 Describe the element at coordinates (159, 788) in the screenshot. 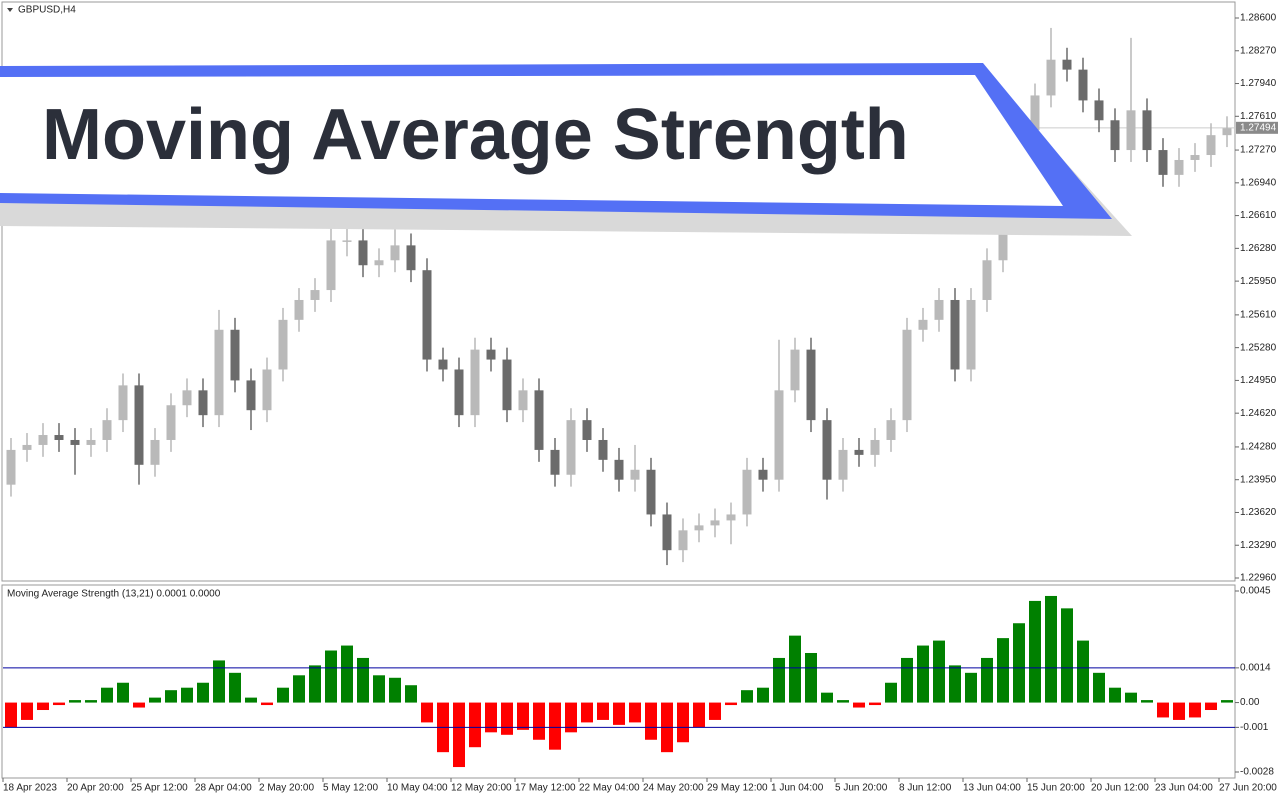

I see `x-tick-label: 25 Apr 12:00` at that location.